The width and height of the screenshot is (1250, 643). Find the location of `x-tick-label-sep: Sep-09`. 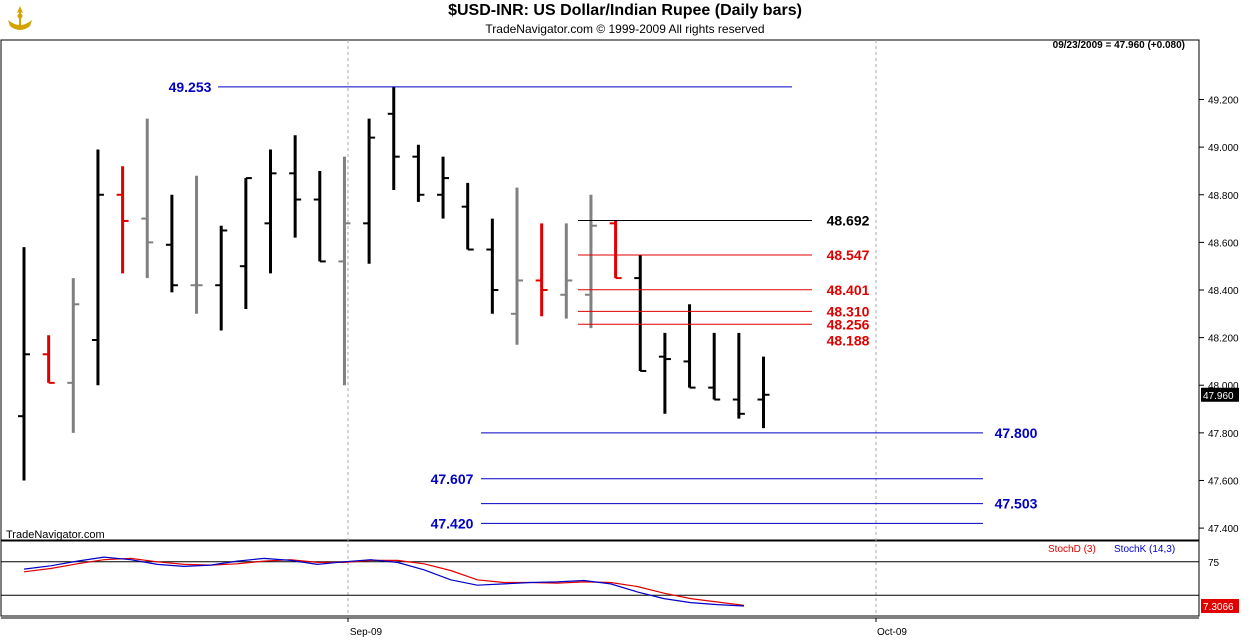

x-tick-label-sep: Sep-09 is located at coordinates (366, 632).